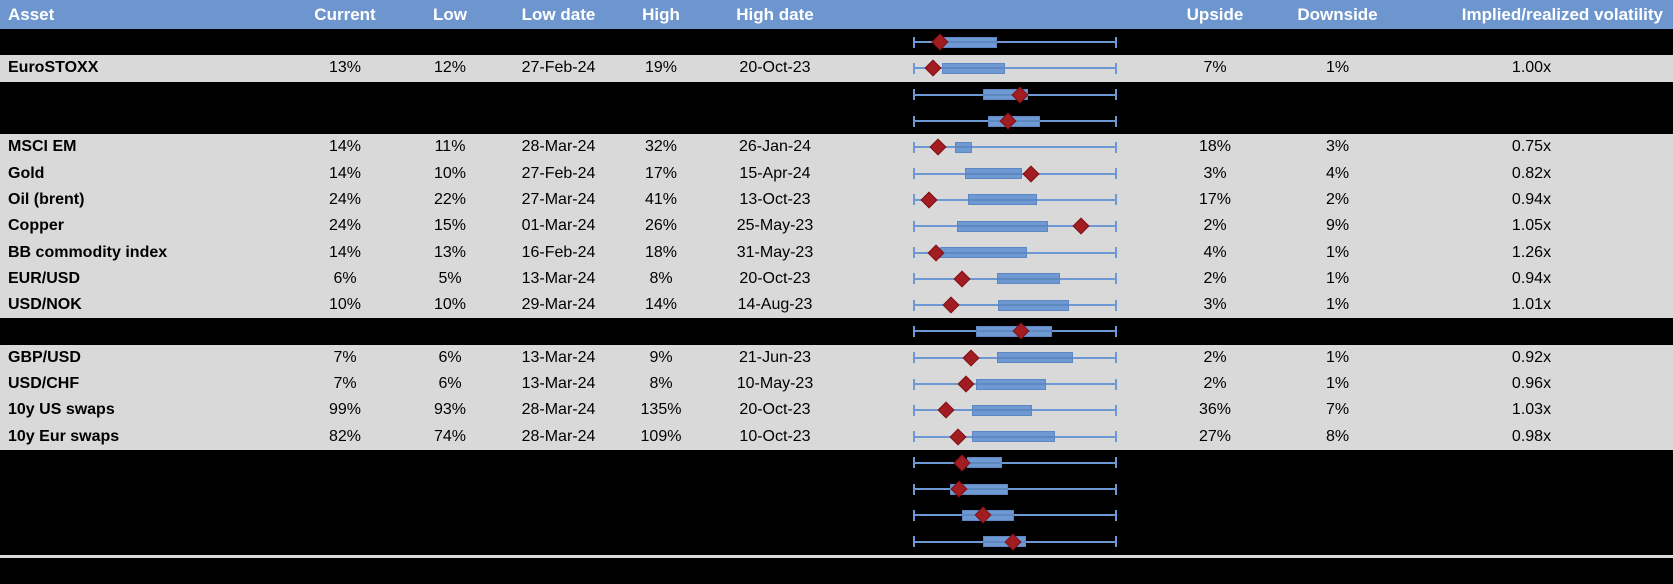 This screenshot has width=1673, height=584. I want to click on cell-asset: GBP/USD, so click(44, 357).